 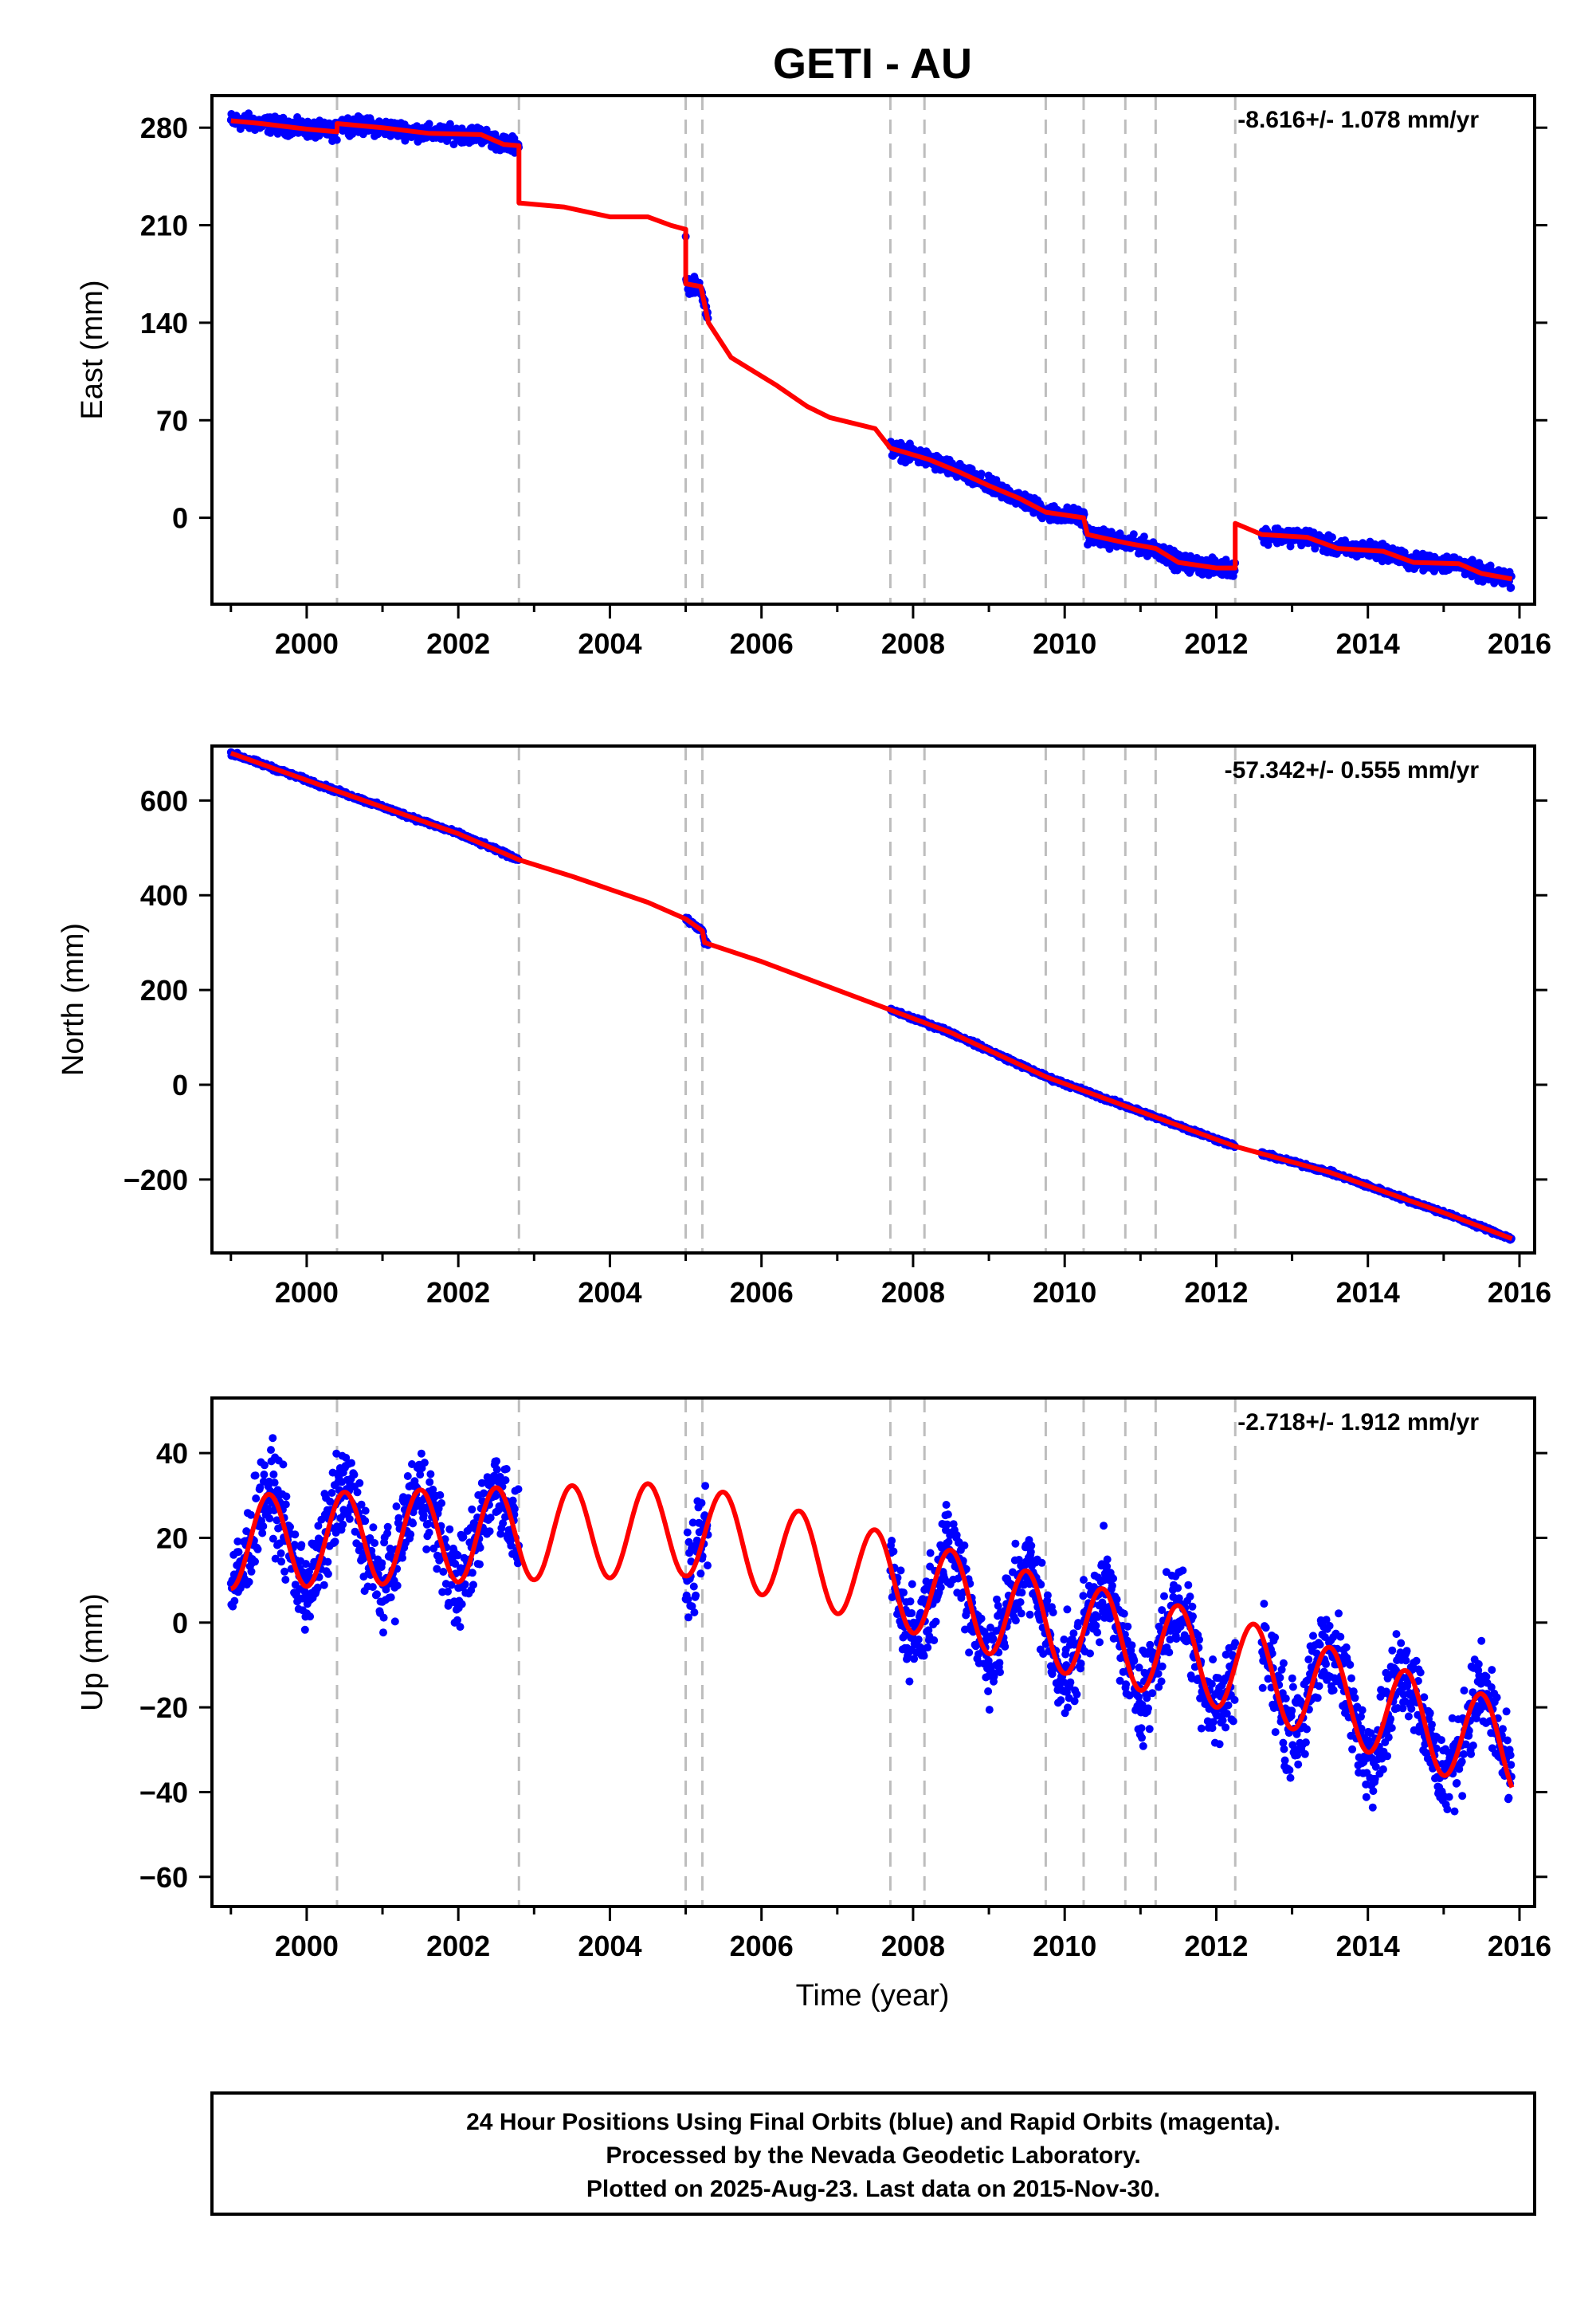 I want to click on data-point-1991, so click(x=1512, y=587).